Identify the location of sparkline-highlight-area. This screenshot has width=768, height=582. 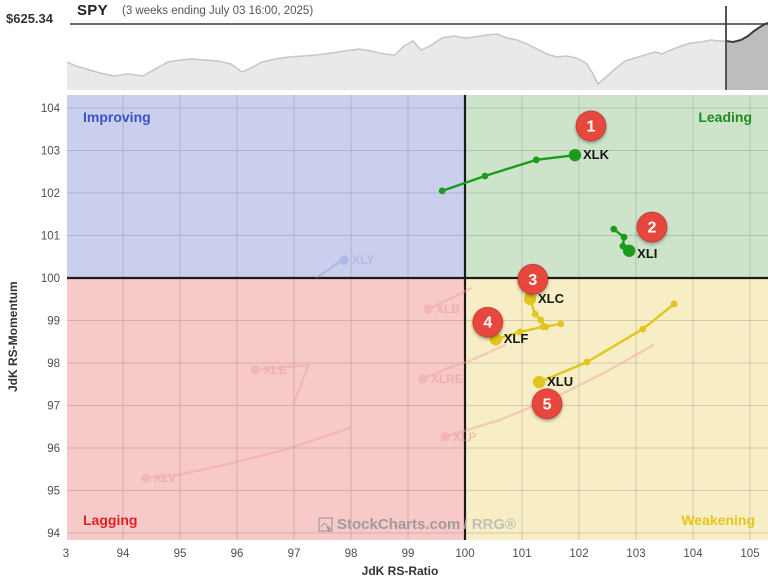
(747, 56).